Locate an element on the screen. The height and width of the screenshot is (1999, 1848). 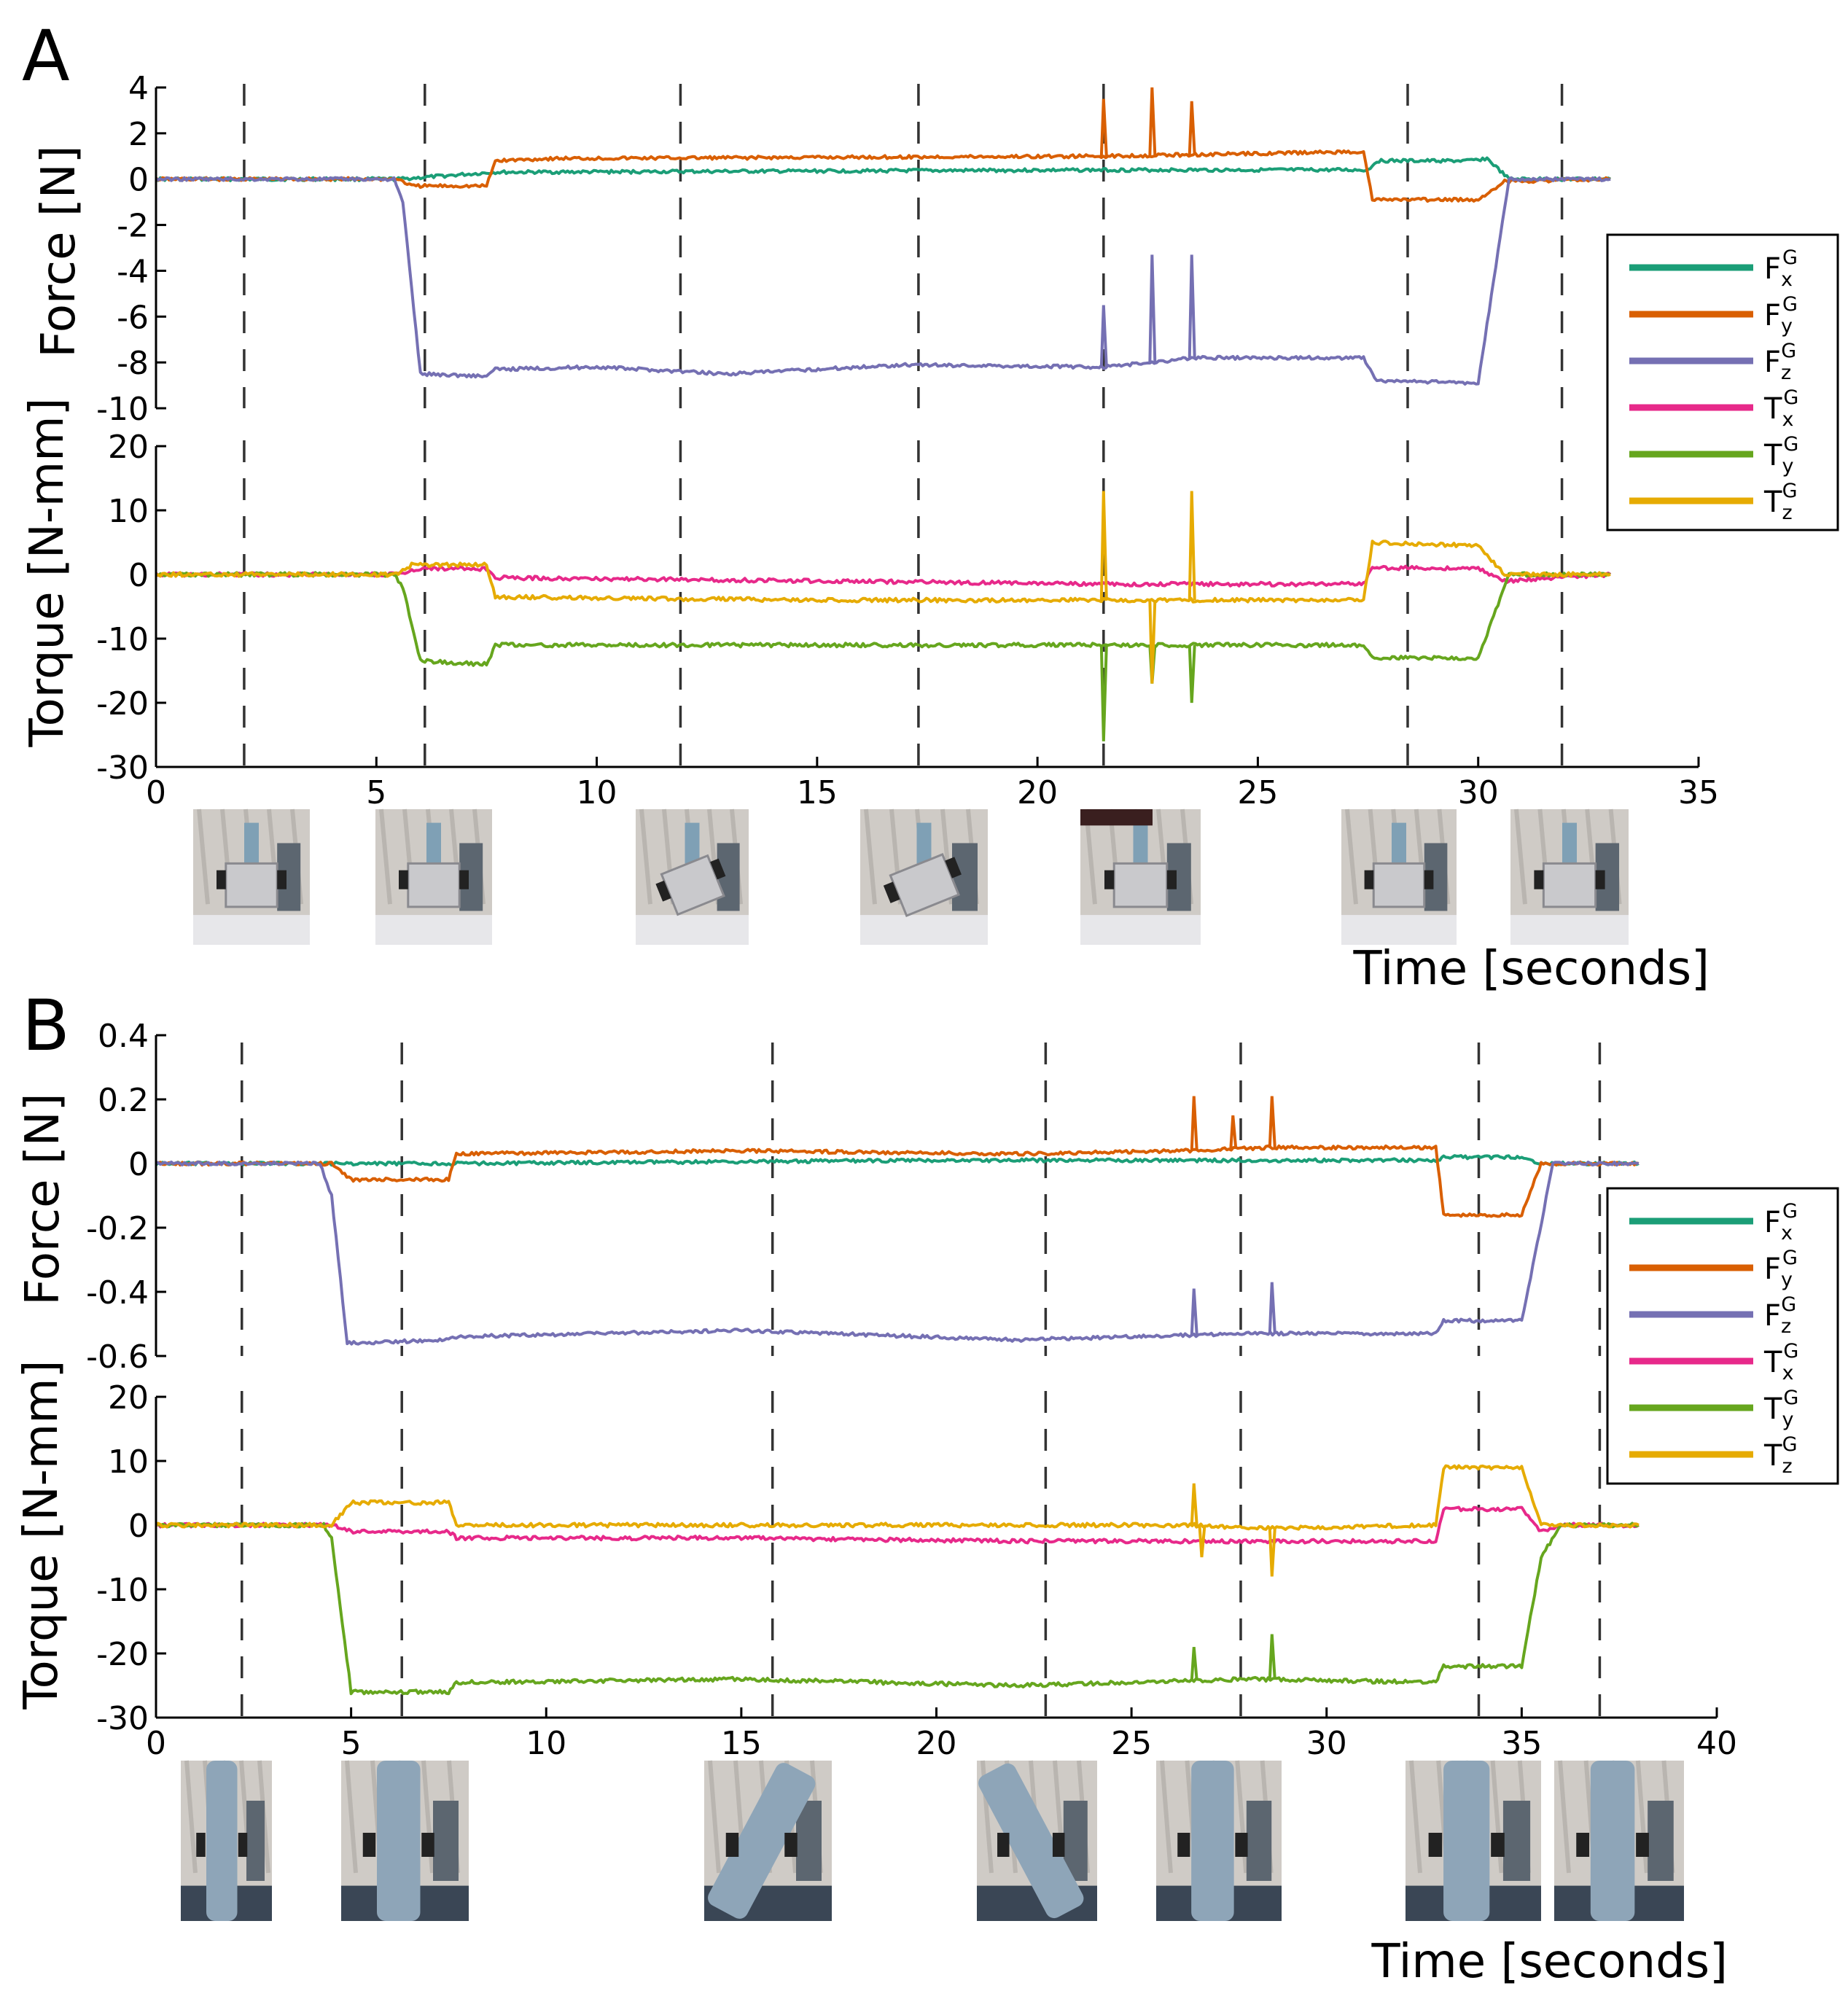
y-tick-label: 10 is located at coordinates (128, 1462).